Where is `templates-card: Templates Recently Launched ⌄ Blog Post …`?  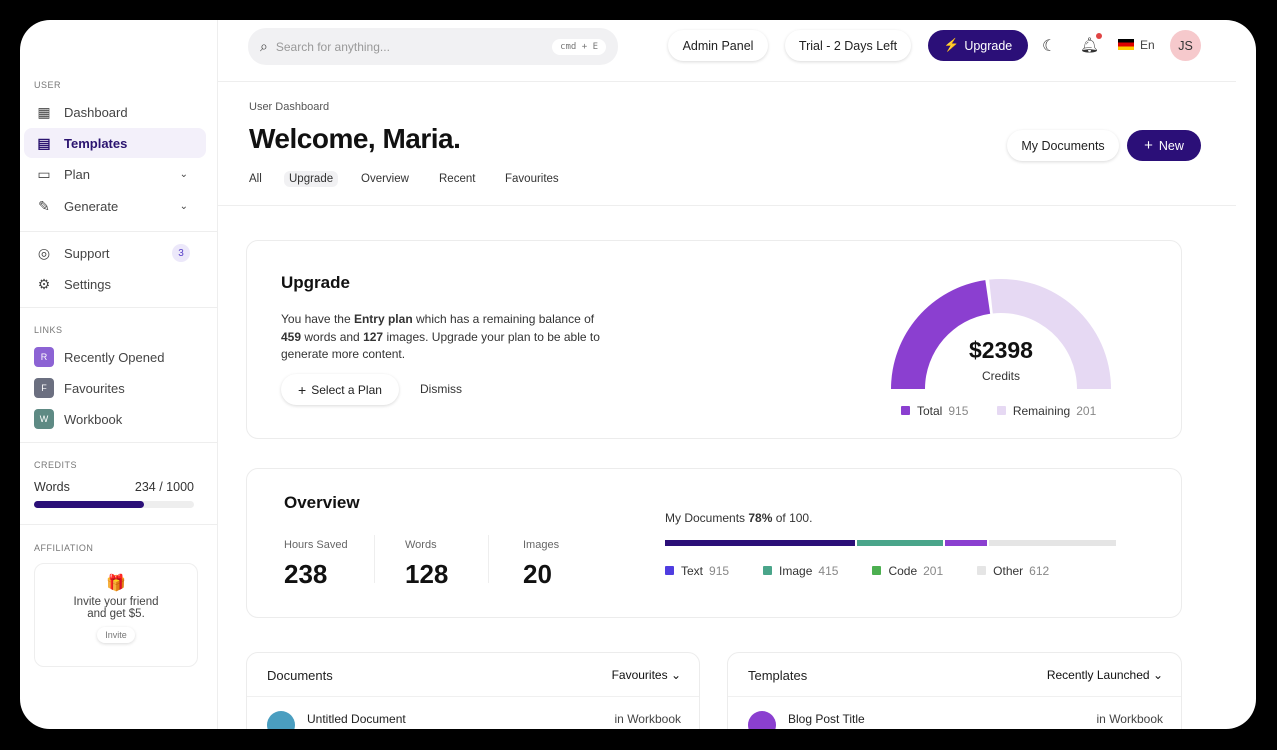 templates-card: Templates Recently Launched ⌄ Blog Post … is located at coordinates (954, 690).